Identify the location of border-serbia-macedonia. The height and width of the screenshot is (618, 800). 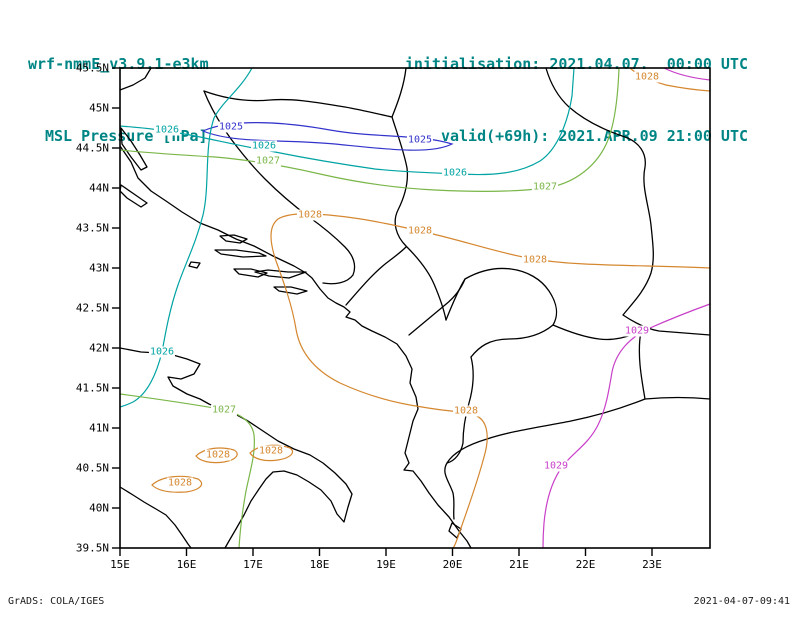
(597, 332).